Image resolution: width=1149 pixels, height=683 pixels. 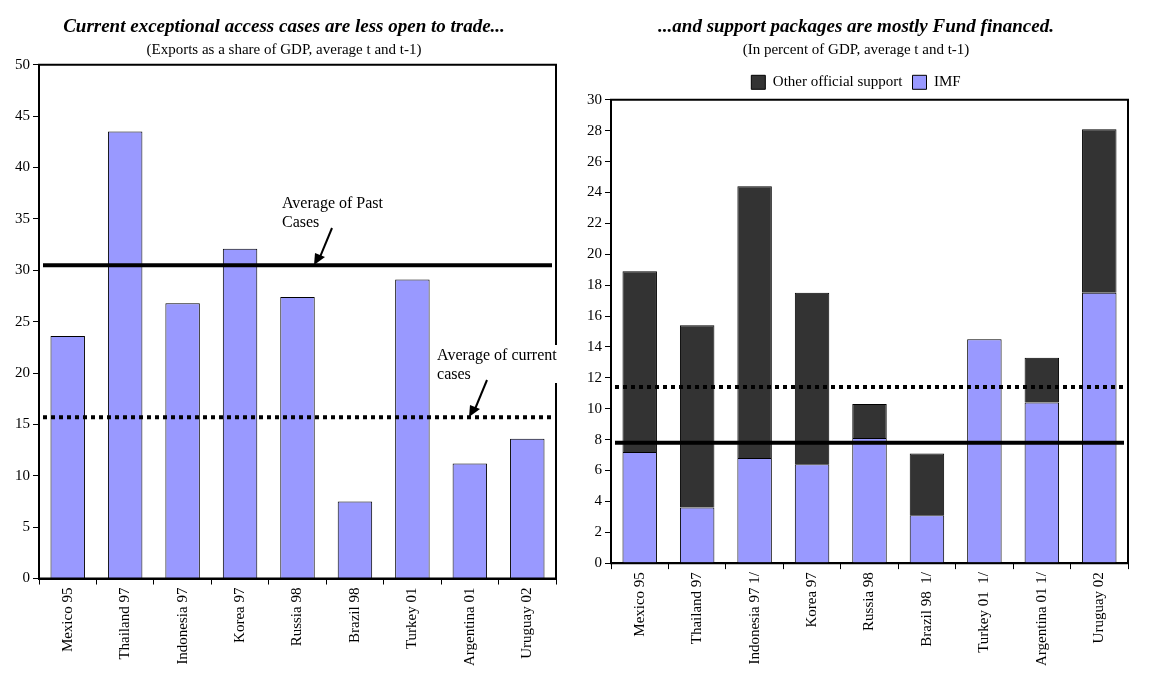 I want to click on y-tick-label: 25, so click(x=22, y=320).